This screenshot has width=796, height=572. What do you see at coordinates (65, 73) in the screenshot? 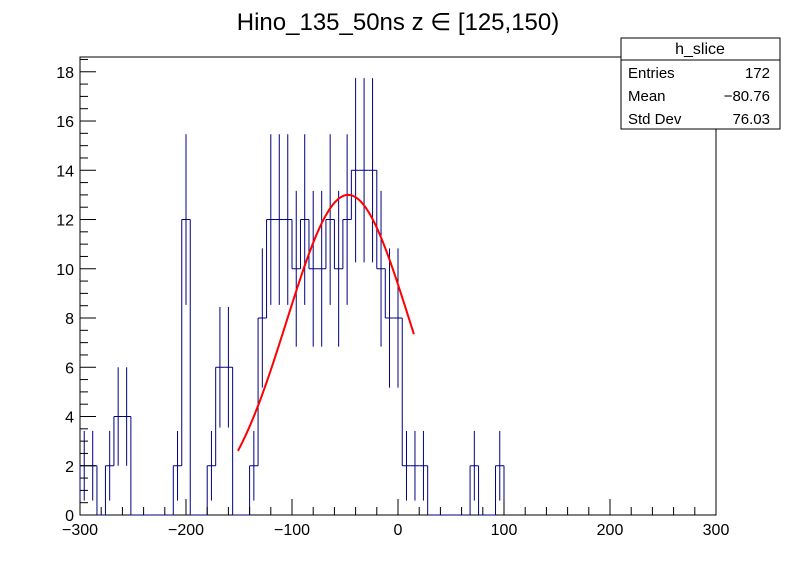
I see `y-tick-label: 18` at bounding box center [65, 73].